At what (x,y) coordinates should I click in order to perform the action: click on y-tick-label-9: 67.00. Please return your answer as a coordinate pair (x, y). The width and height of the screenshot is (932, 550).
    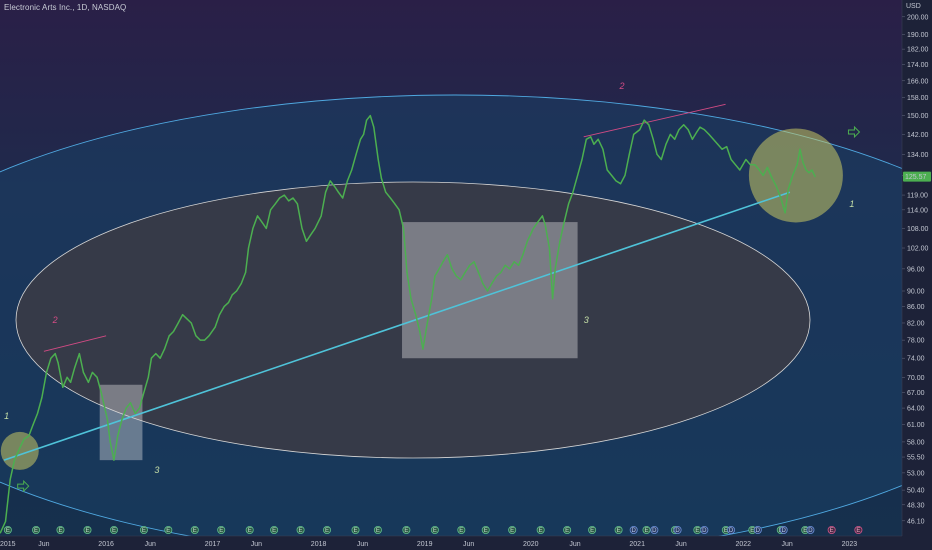
    Looking at the image, I should click on (916, 393).